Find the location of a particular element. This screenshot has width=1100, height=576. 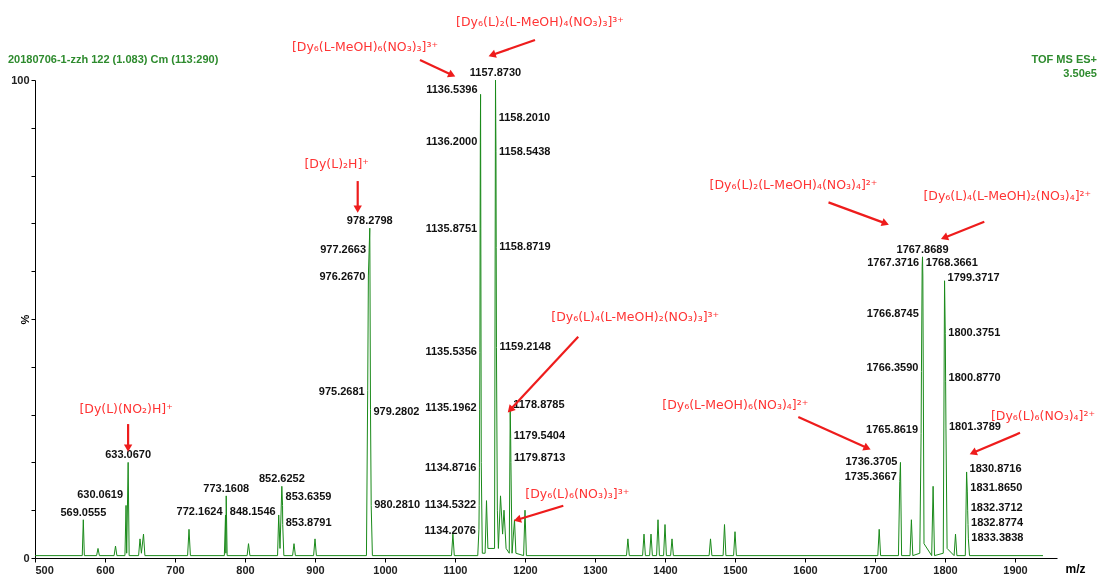

x-tick-label: 1500 is located at coordinates (735, 569).